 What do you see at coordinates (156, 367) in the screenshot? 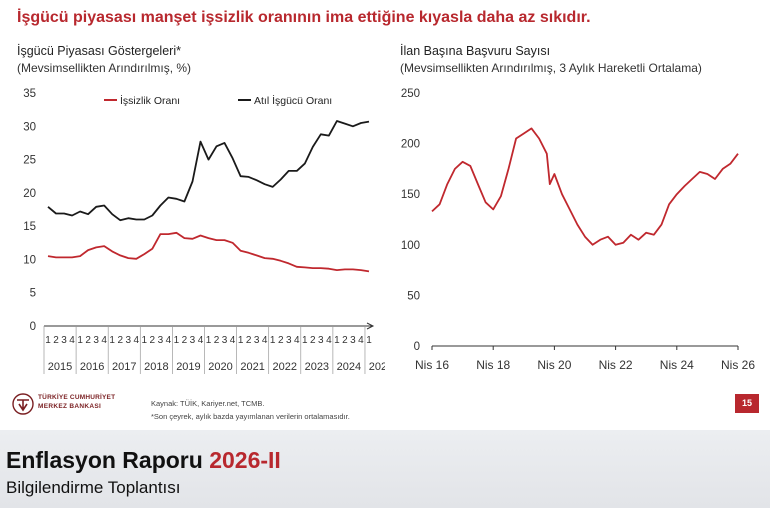
I see `x-year-label: 2018` at bounding box center [156, 367].